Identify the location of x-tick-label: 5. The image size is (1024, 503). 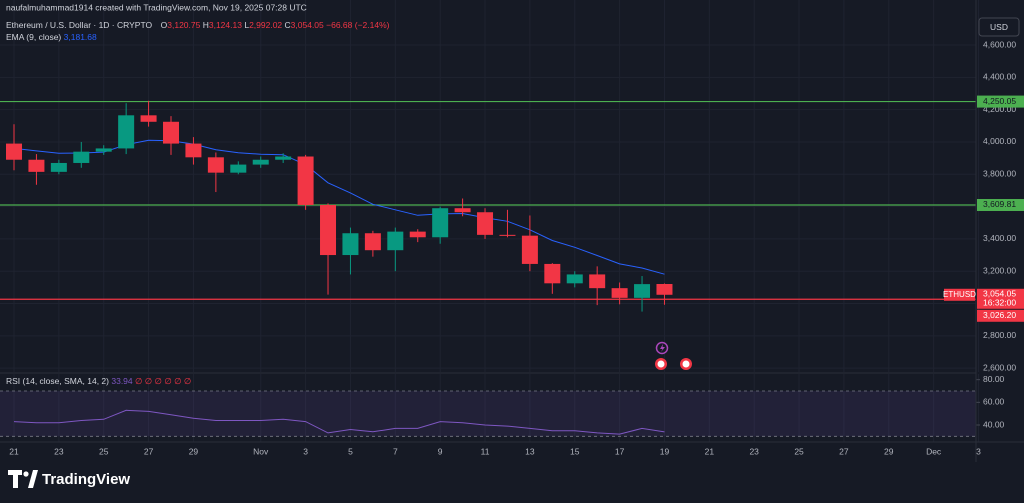
(350, 451).